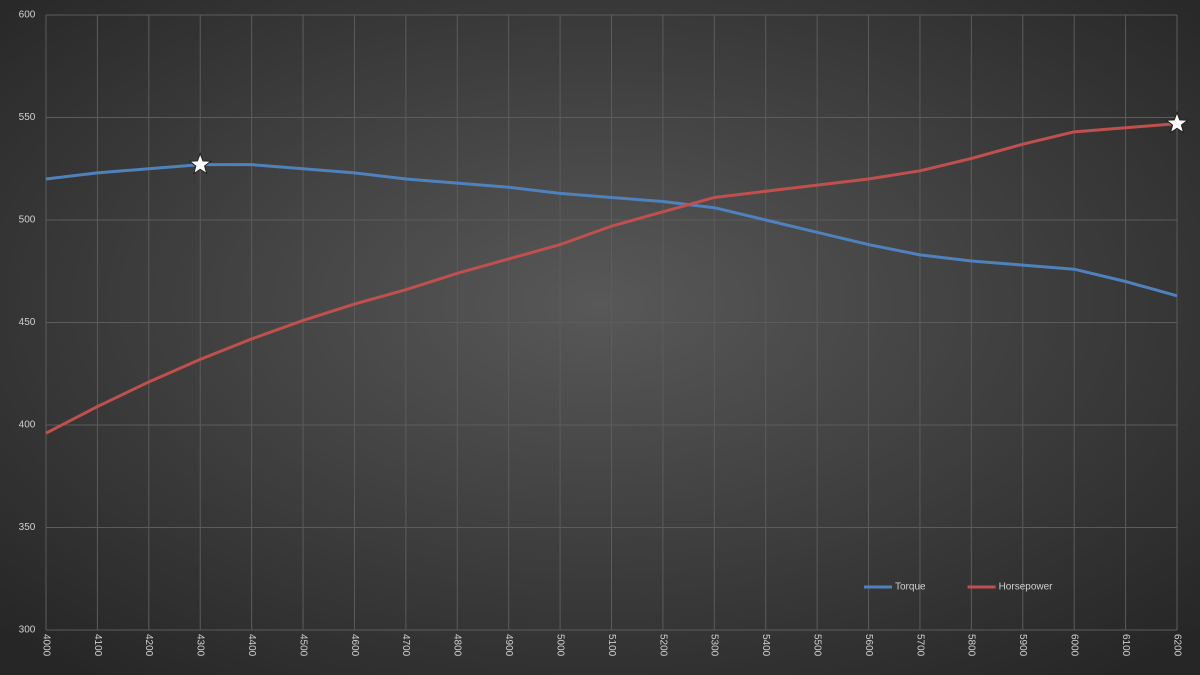 The image size is (1200, 675). What do you see at coordinates (1074, 645) in the screenshot?
I see `x-tick-label: 6000` at bounding box center [1074, 645].